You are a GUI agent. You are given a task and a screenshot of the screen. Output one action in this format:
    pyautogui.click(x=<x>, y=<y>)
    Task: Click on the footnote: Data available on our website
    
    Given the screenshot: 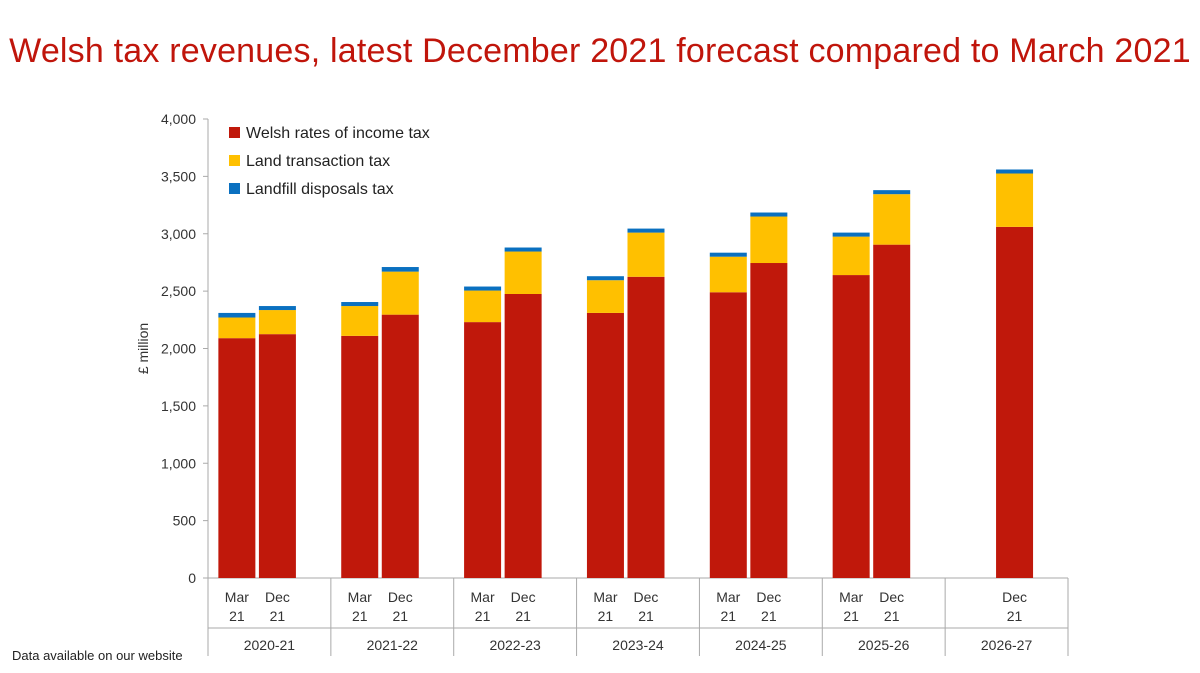 What is the action you would take?
    pyautogui.click(x=97, y=655)
    